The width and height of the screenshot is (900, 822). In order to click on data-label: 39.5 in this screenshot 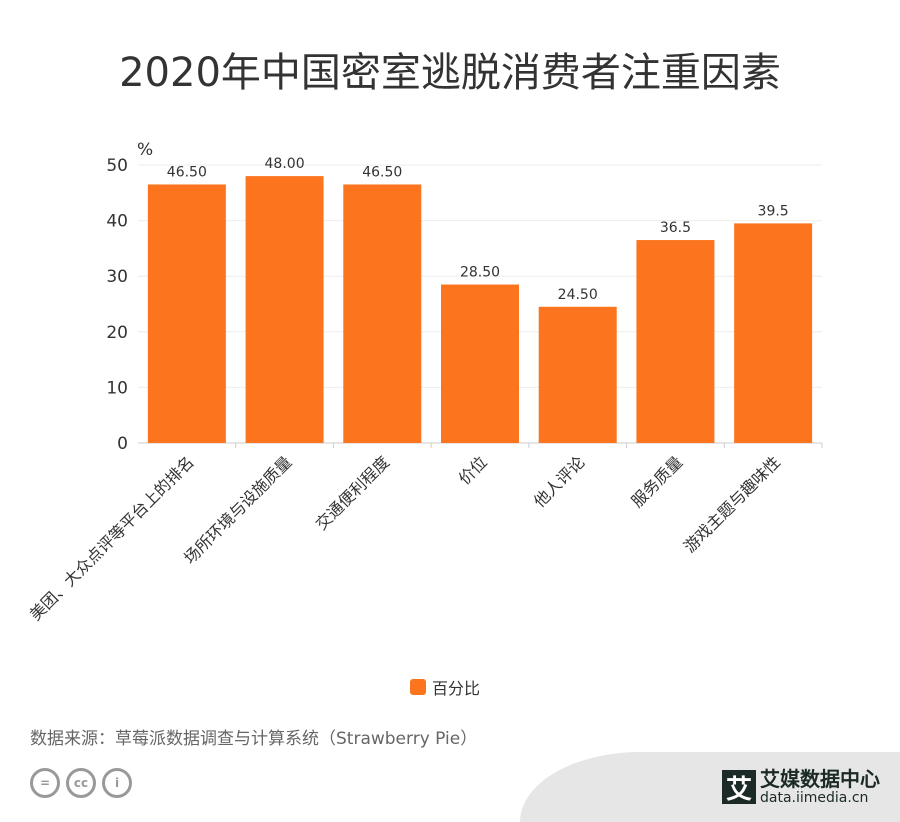, I will do `click(773, 211)`.